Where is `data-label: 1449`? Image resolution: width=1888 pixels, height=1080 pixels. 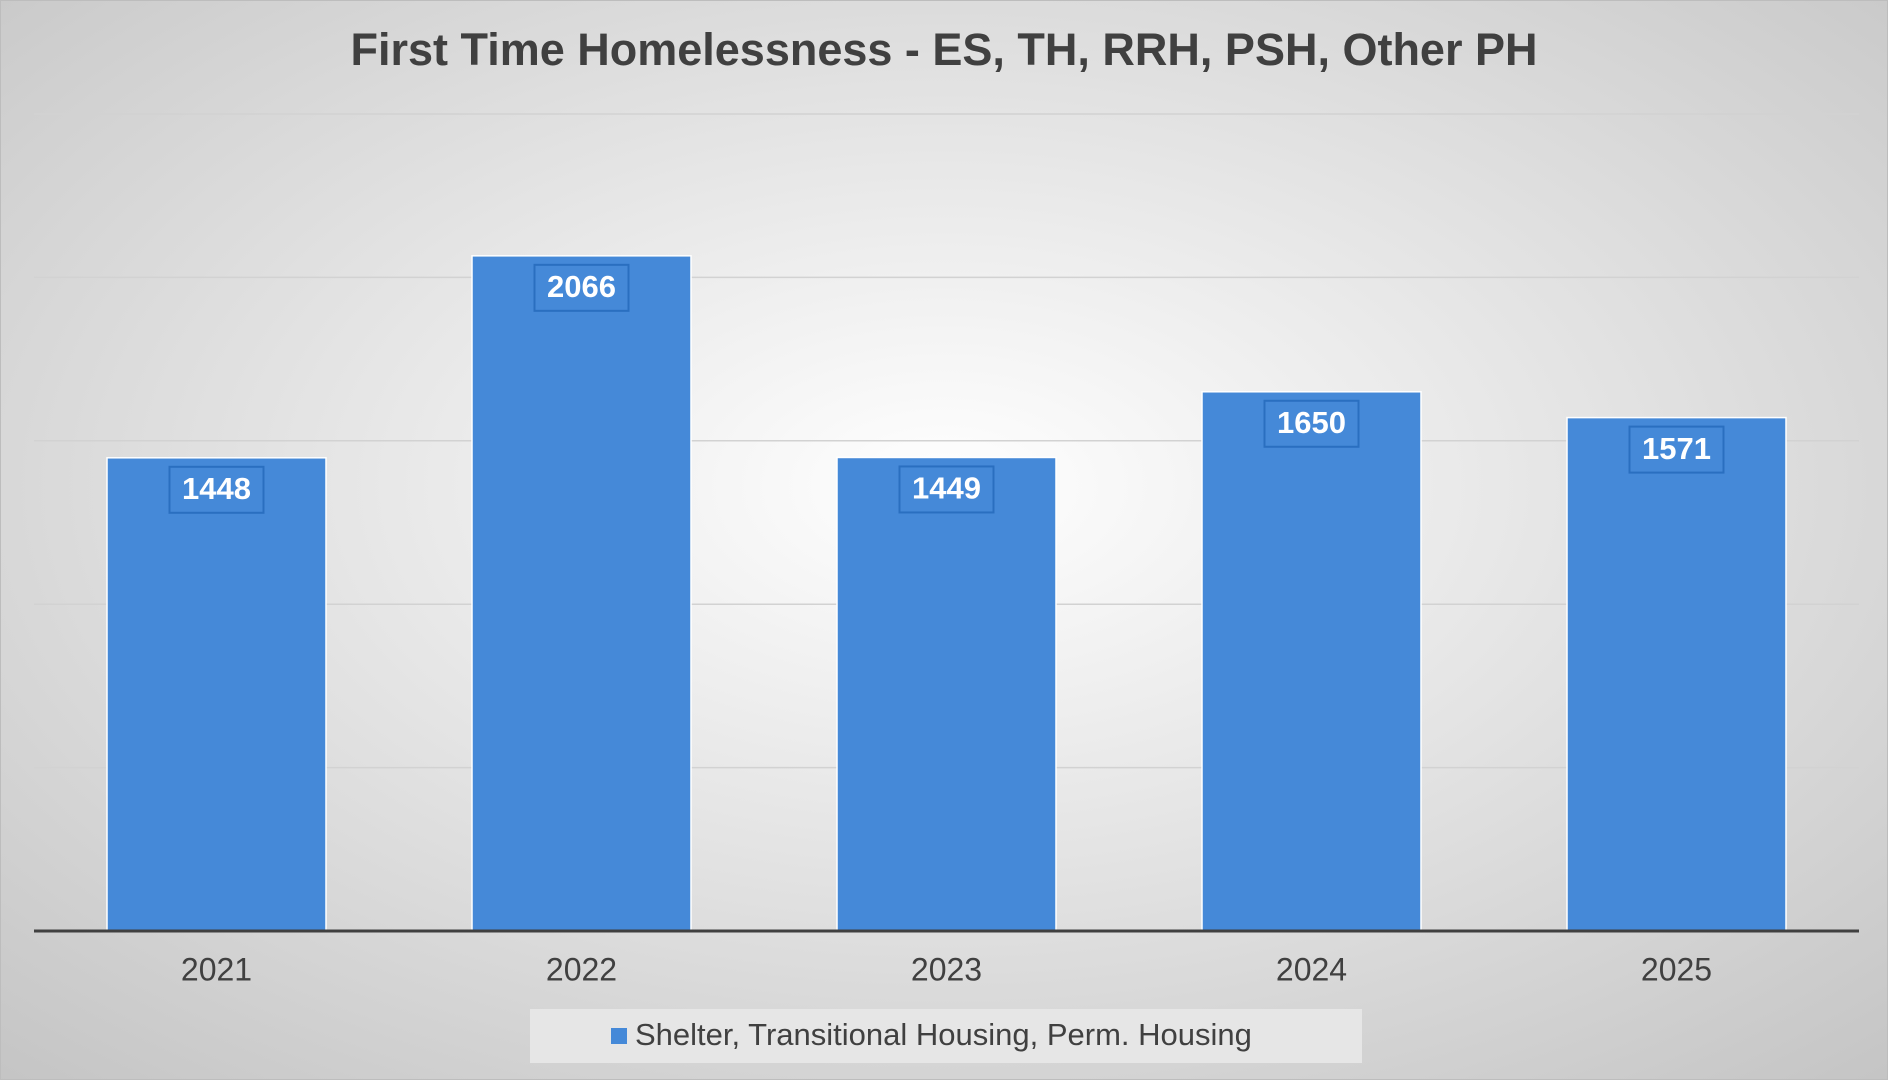
data-label: 1449 is located at coordinates (946, 488).